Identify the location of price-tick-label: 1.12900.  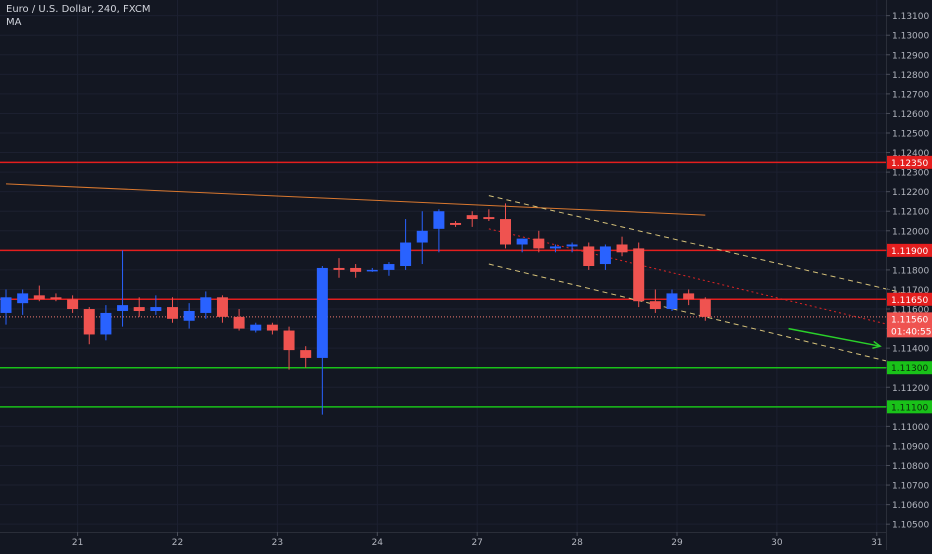
(910, 56).